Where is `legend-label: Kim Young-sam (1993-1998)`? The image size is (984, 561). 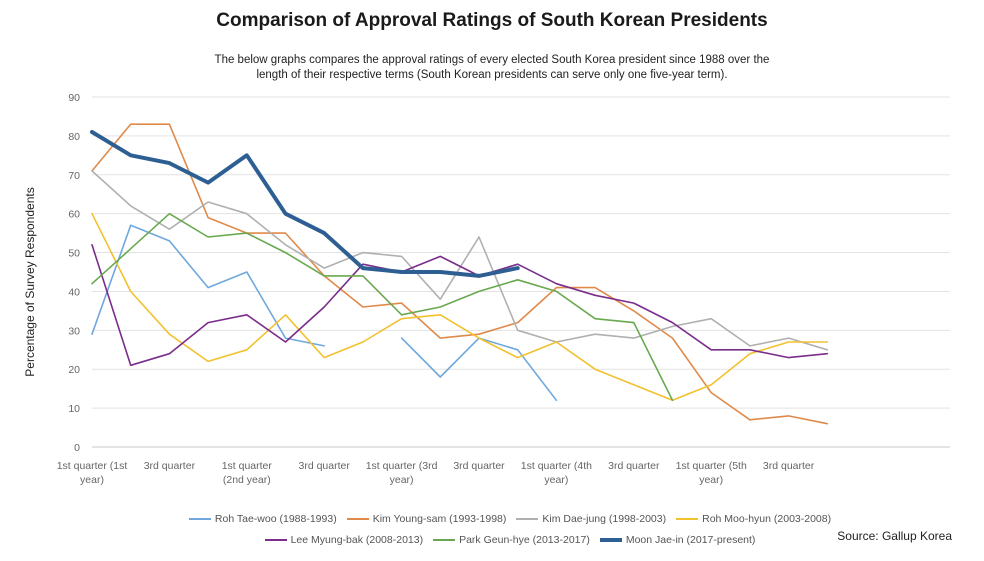
legend-label: Kim Young-sam (1993-1998) is located at coordinates (439, 518).